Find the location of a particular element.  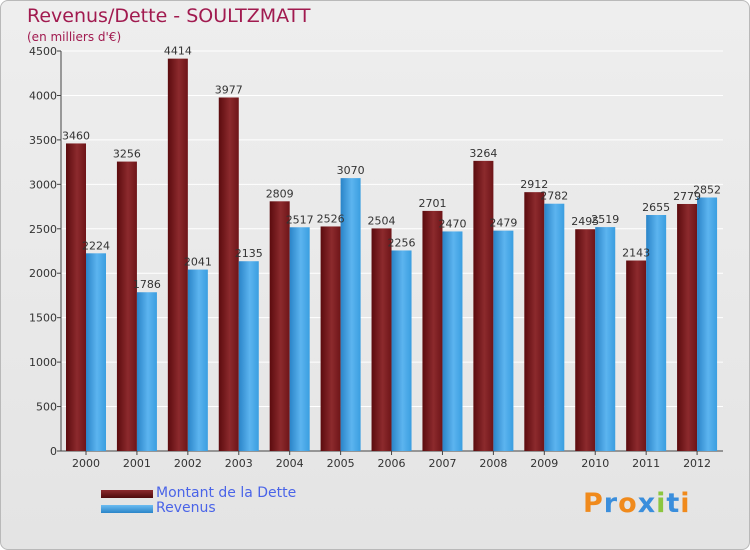

y-tick-label: 0 is located at coordinates (53, 451).